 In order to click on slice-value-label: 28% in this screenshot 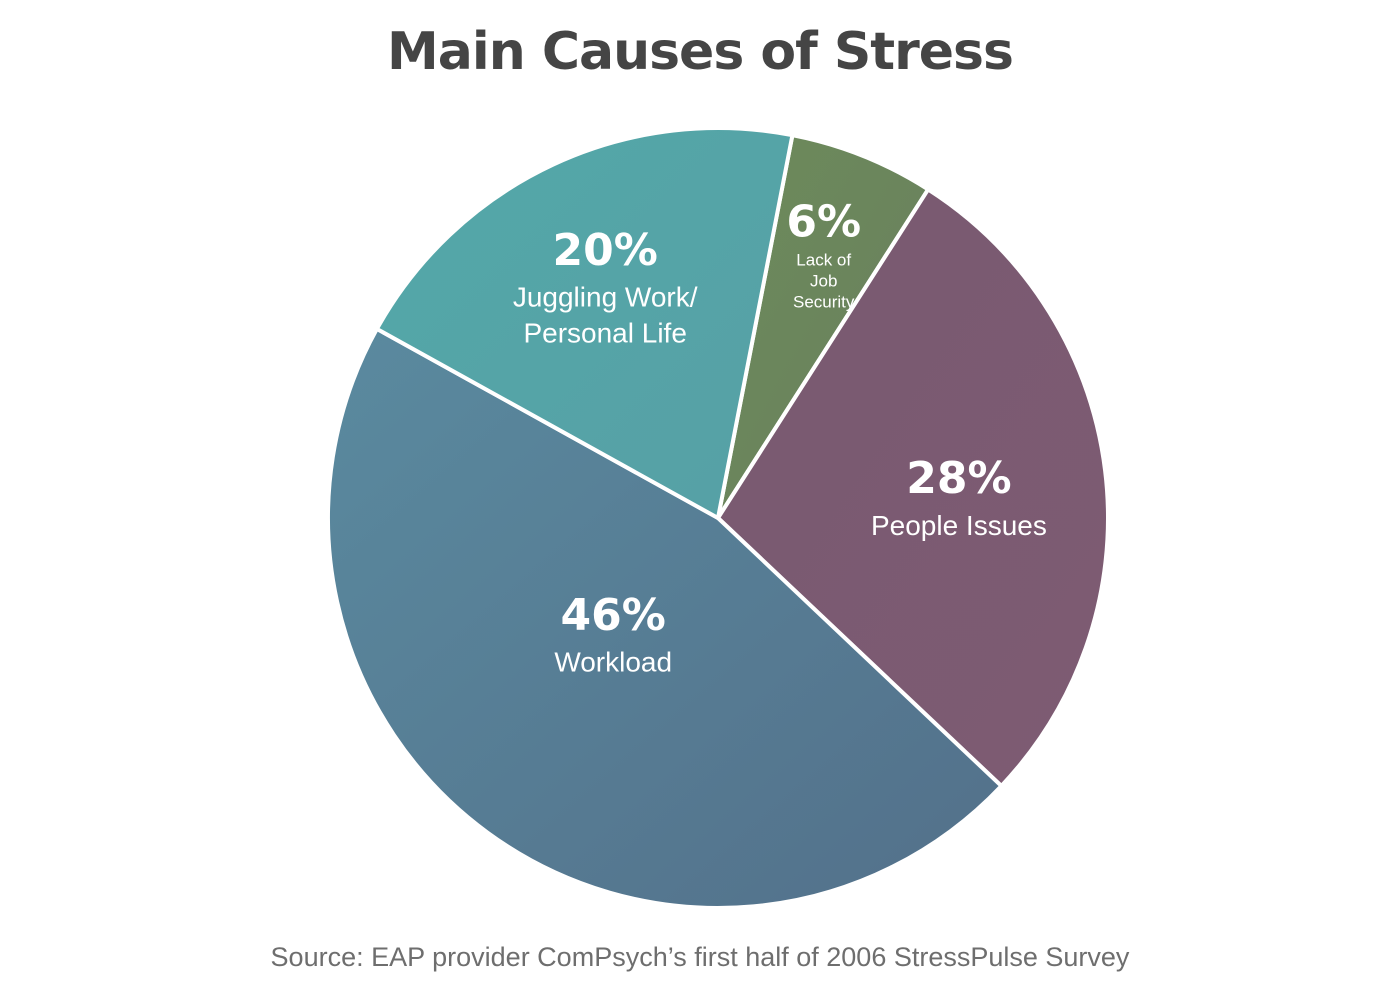, I will do `click(958, 478)`.